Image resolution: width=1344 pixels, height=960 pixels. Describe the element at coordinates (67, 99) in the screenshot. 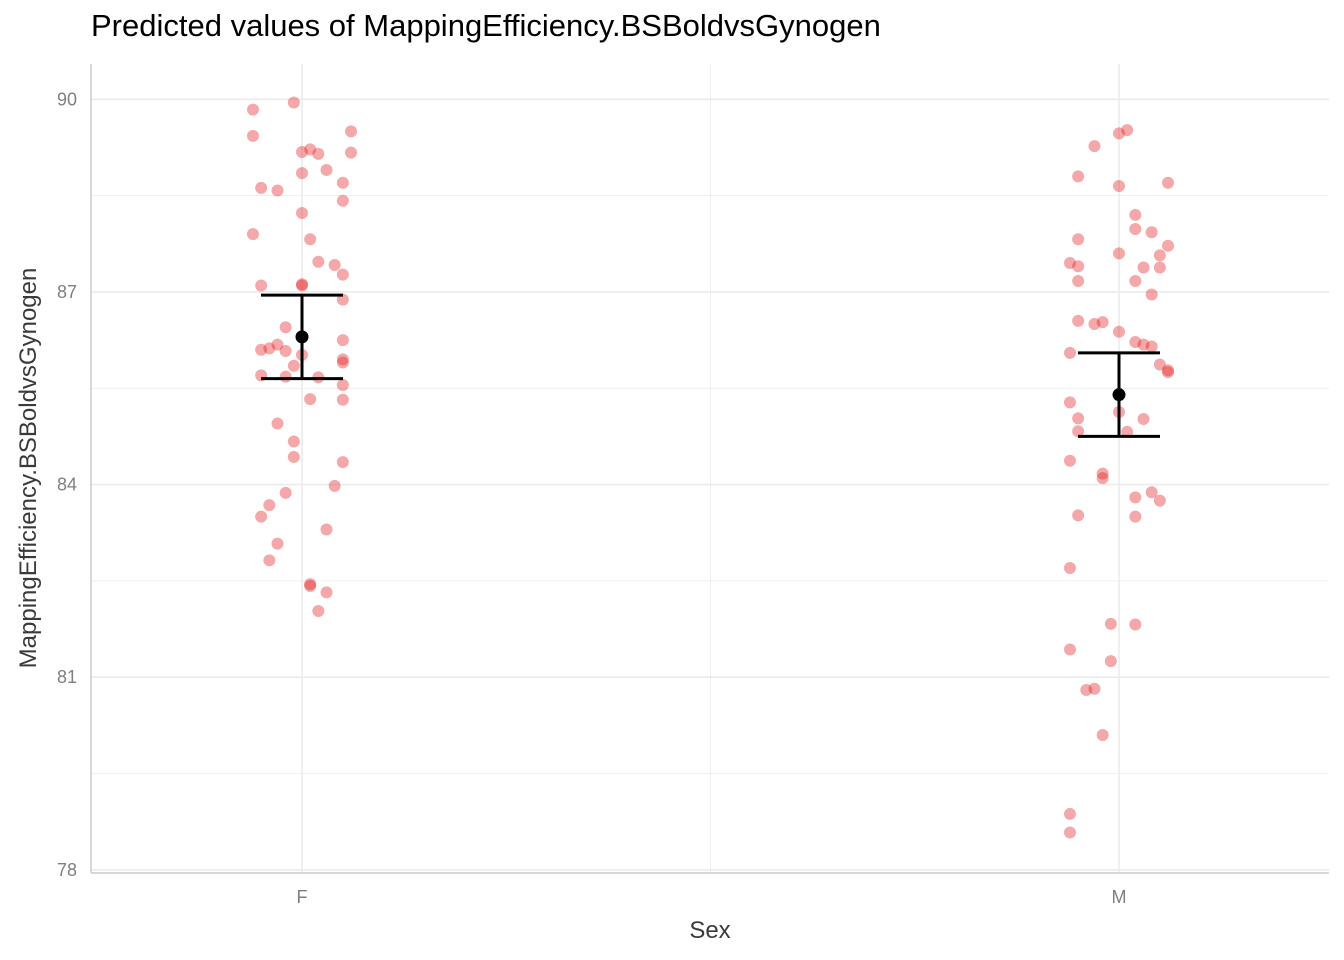

I see `y-tick-label: 90` at that location.